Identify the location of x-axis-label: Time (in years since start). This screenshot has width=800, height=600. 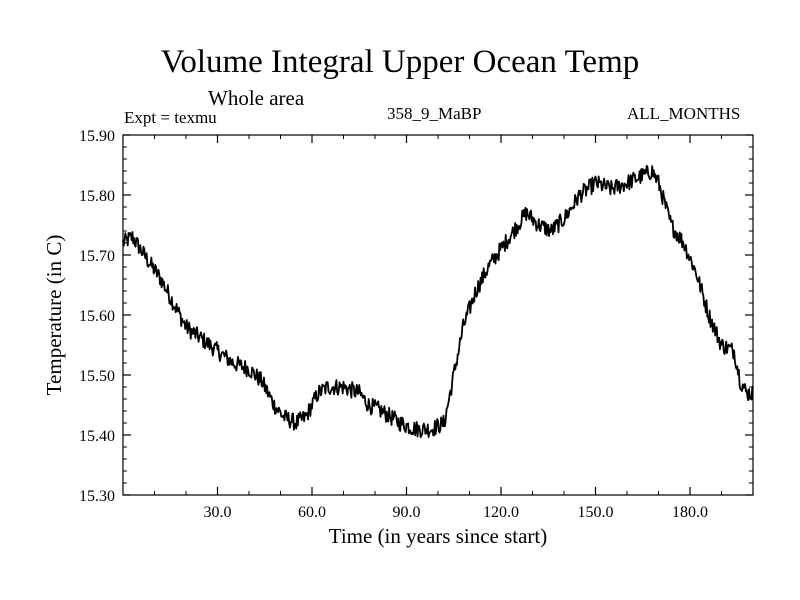
(438, 536).